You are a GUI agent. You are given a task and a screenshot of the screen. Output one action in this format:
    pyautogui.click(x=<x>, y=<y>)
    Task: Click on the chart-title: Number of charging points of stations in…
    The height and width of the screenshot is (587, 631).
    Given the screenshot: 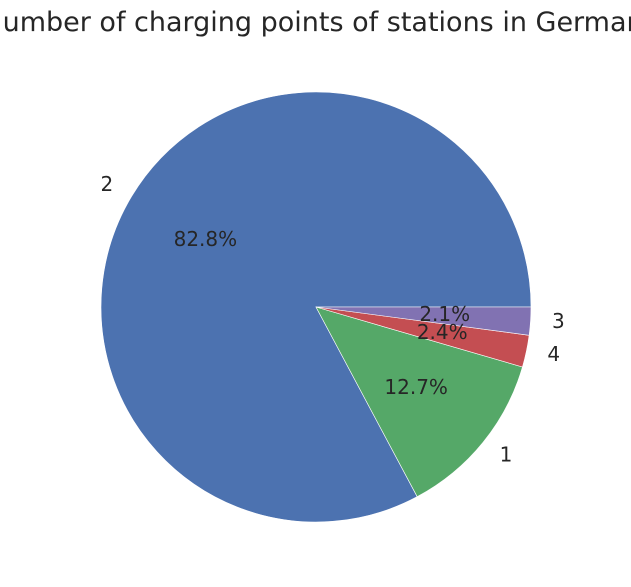 What is the action you would take?
    pyautogui.click(x=315, y=22)
    